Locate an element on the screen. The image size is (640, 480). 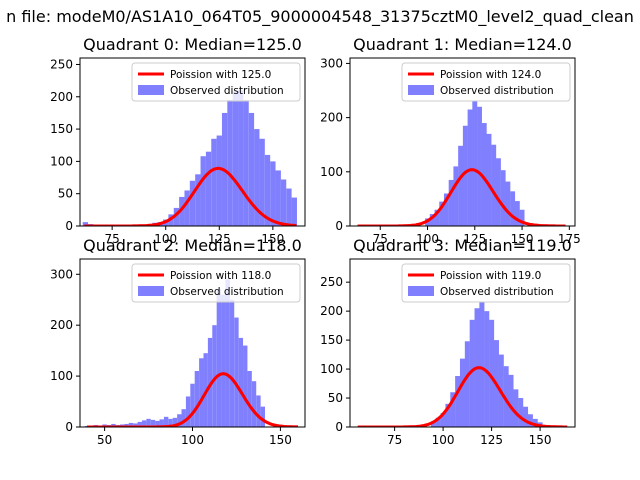
legend: Poission with 124.0 Observed distribution is located at coordinates (486, 82).